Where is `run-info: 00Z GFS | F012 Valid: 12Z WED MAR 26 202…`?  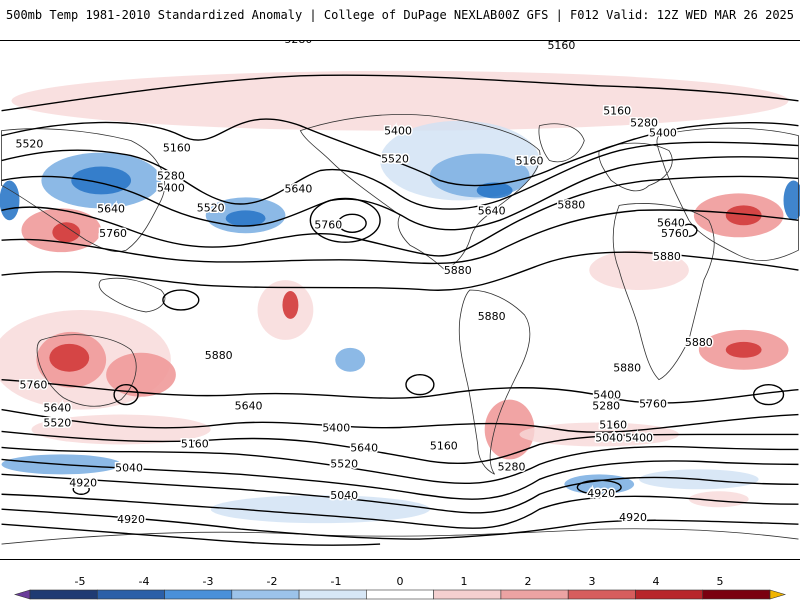 run-info: 00Z GFS | F012 Valid: 12Z WED MAR 26 202… is located at coordinates (645, 15).